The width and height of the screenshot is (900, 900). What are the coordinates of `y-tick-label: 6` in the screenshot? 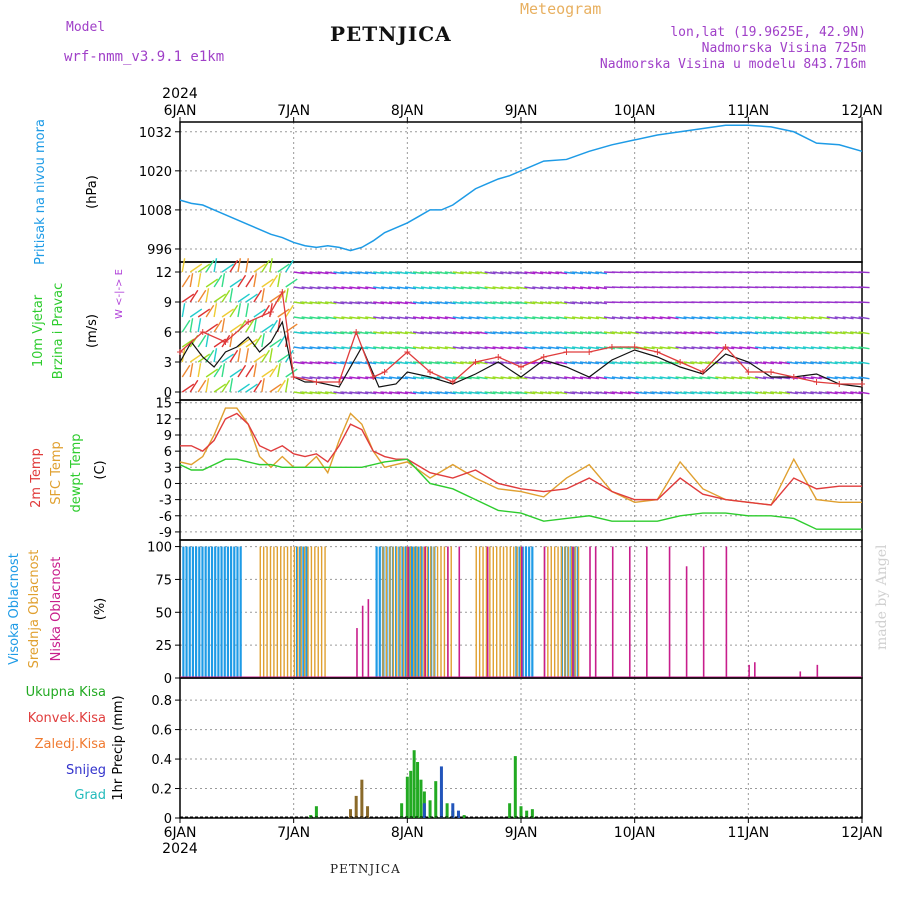 It's located at (168, 333).